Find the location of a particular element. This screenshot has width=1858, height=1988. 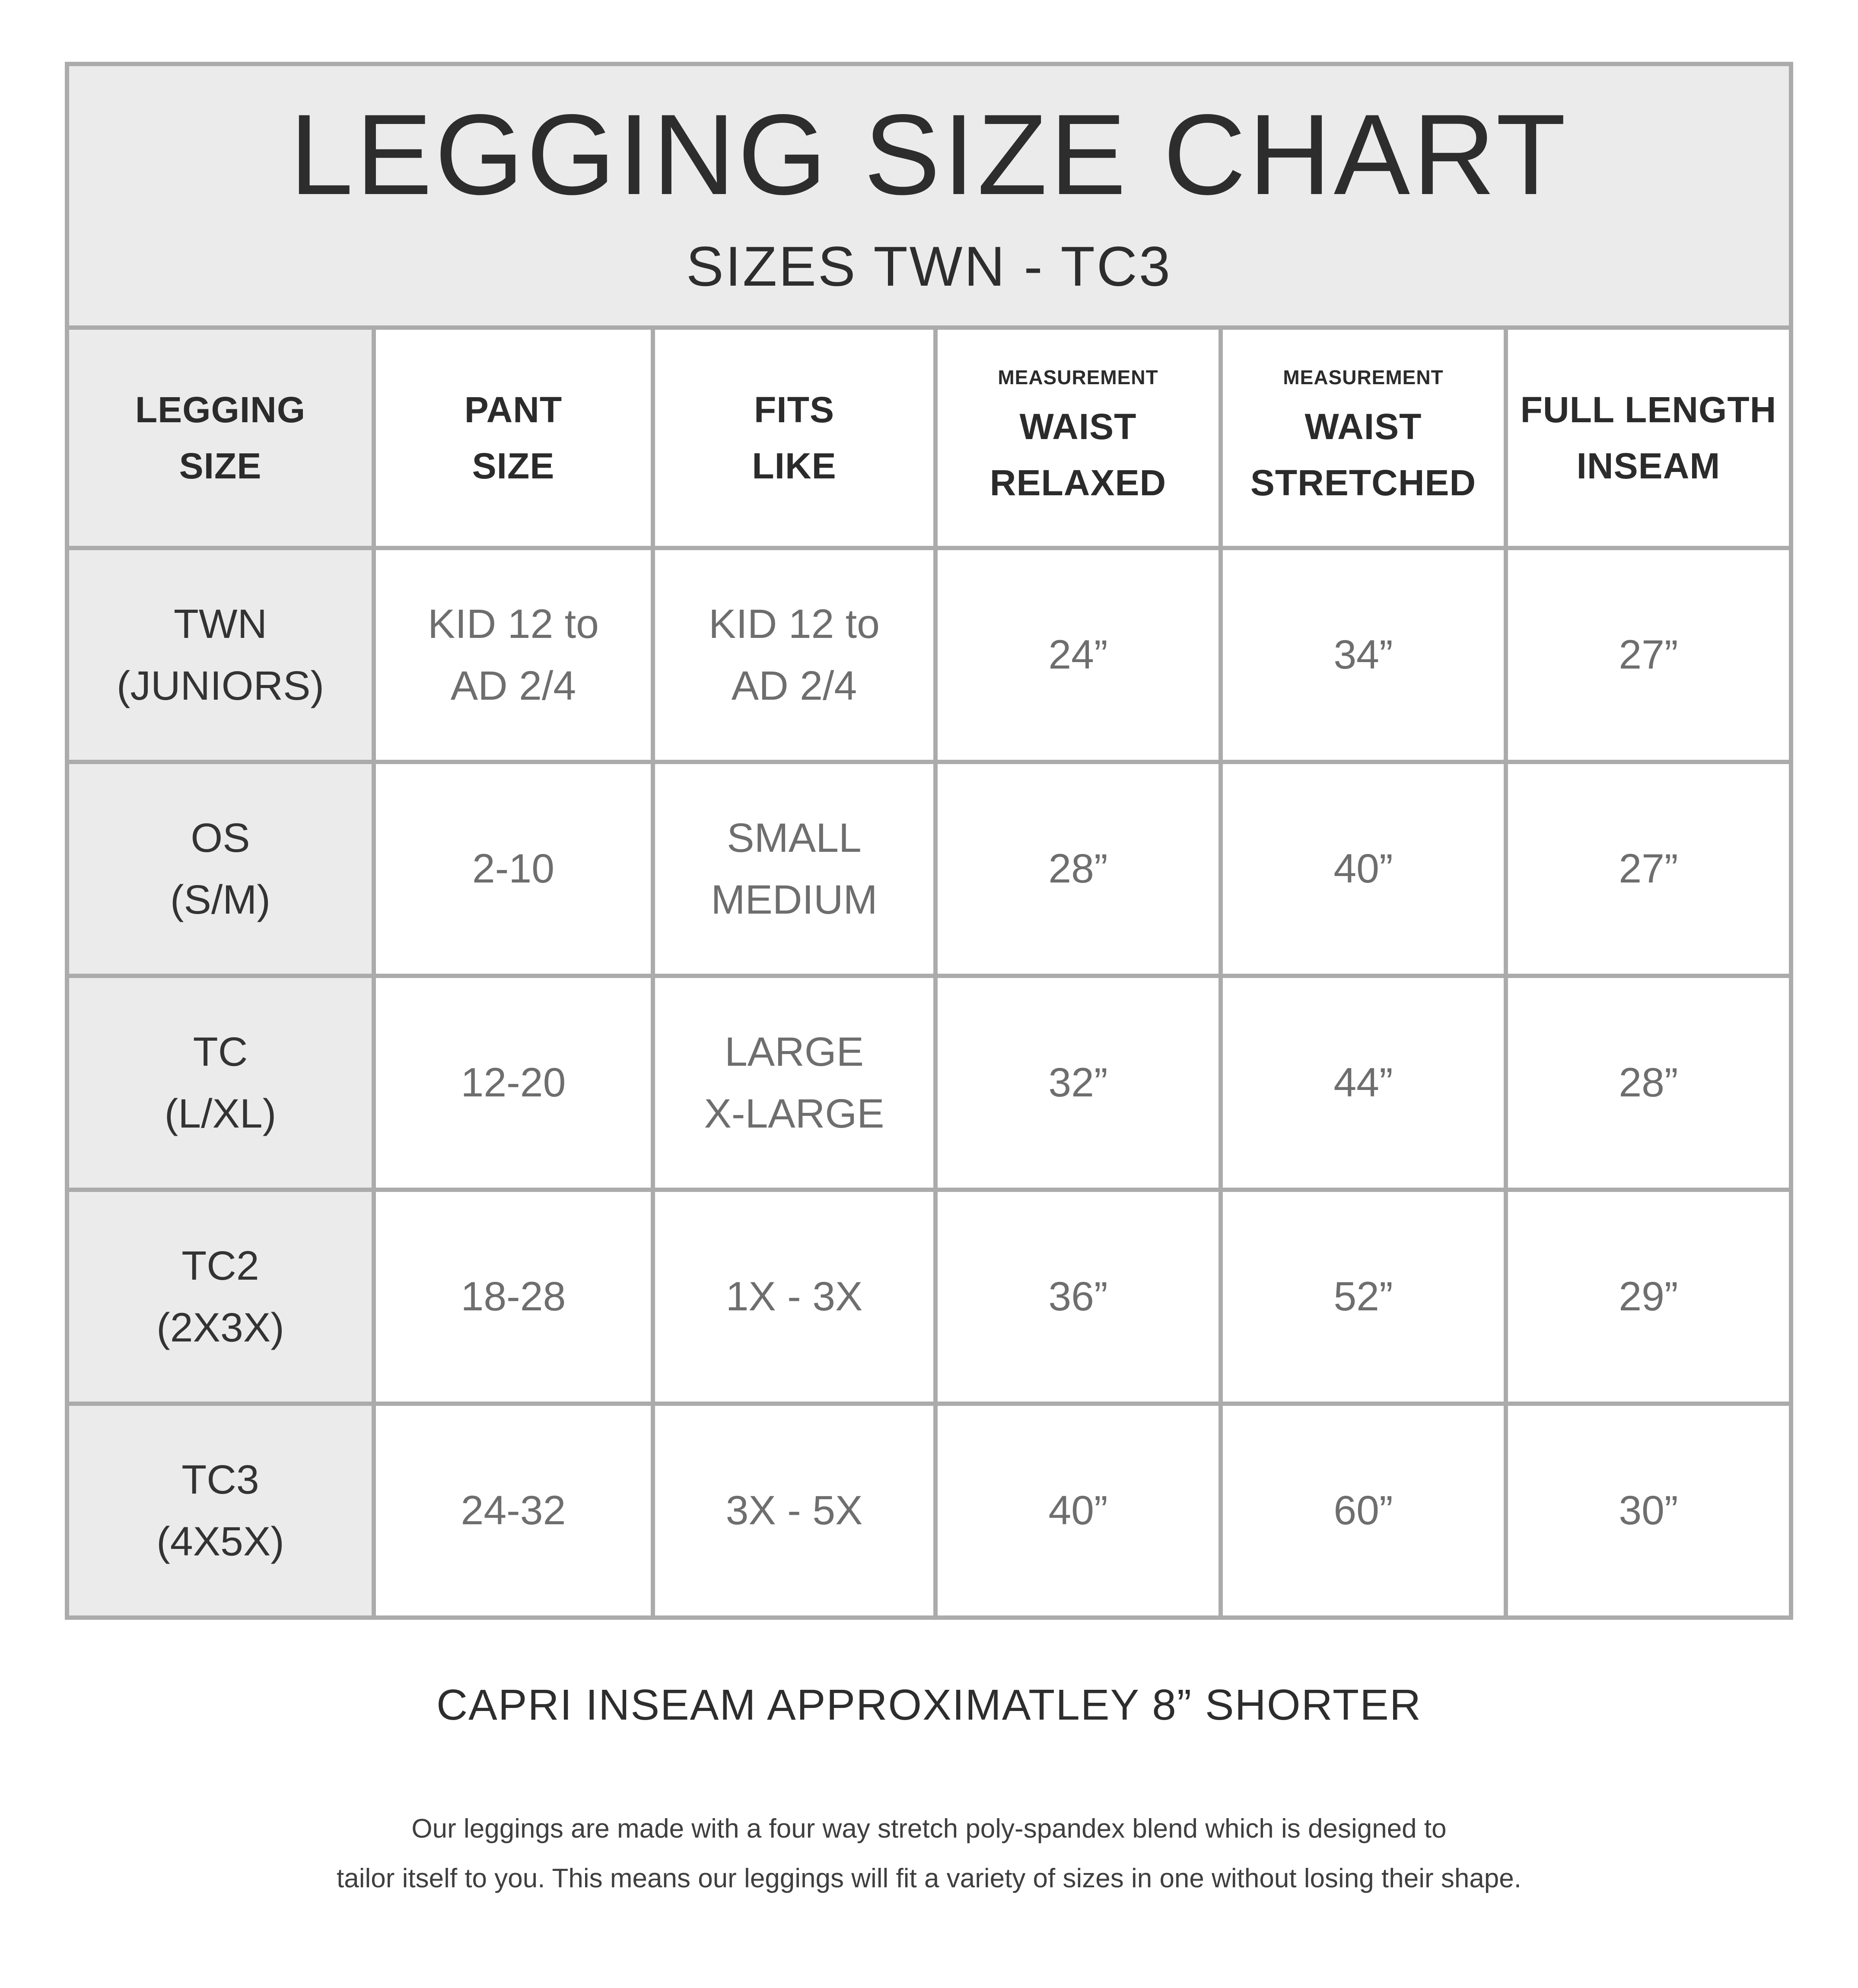

header-line: INSEAM is located at coordinates (1648, 466).